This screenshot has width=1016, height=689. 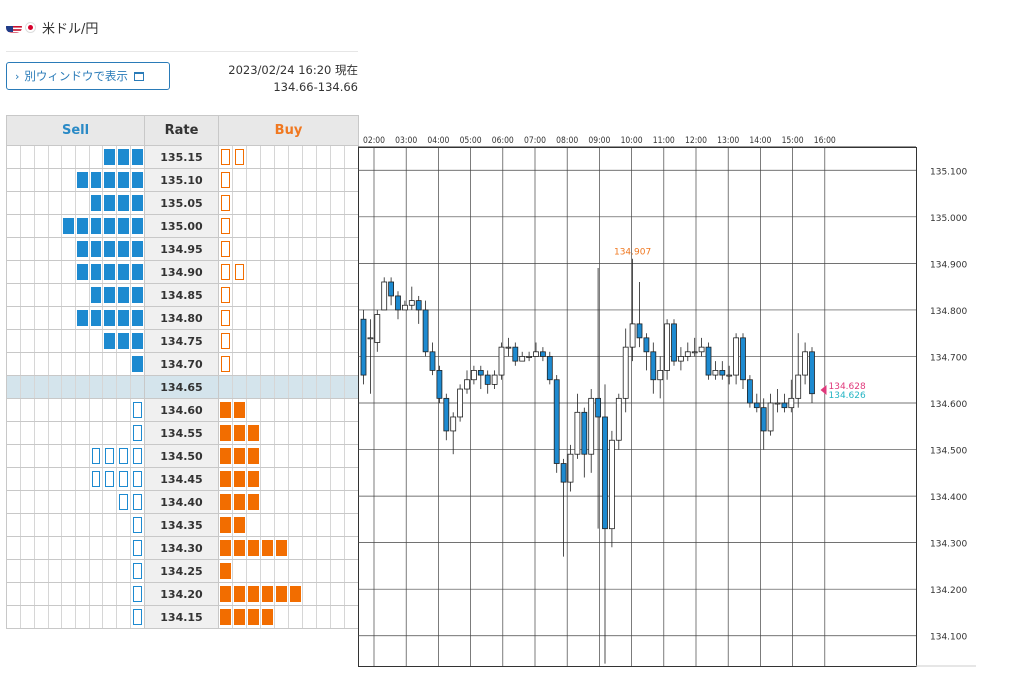 What do you see at coordinates (182, 318) in the screenshot?
I see `order-book-row: 134.80` at bounding box center [182, 318].